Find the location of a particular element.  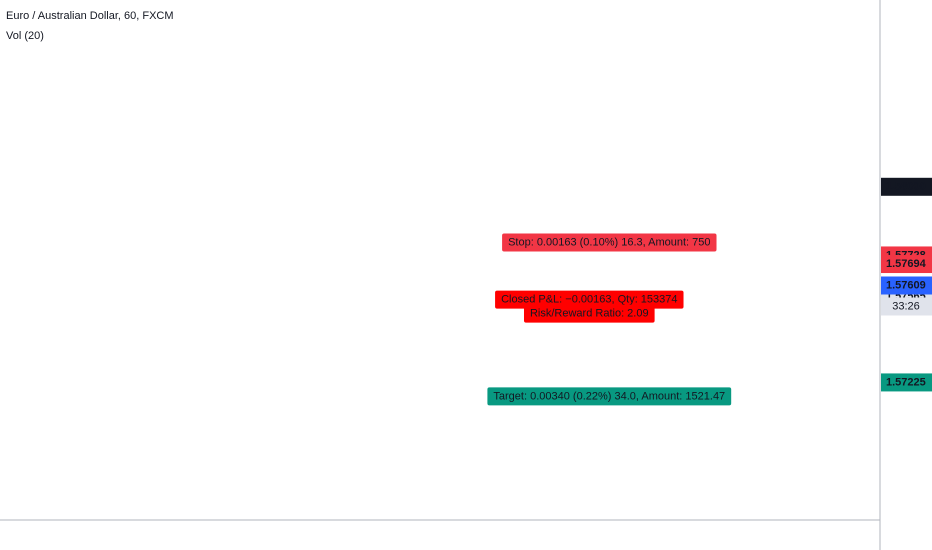

indicator-label: Vol (20) is located at coordinates (25, 36).